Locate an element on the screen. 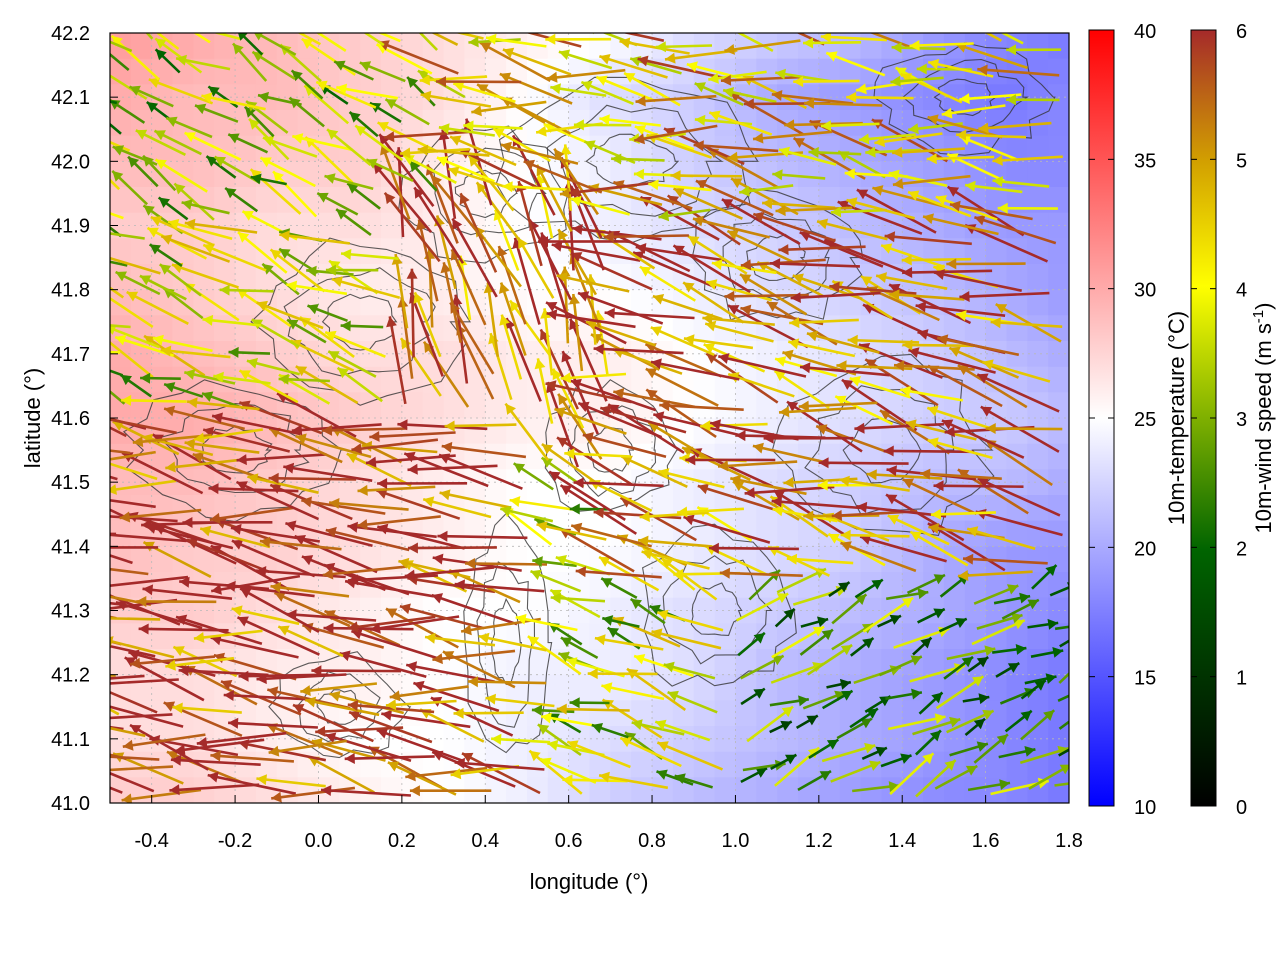 This screenshot has height=960, width=1280. wind-label-superscript: -1 is located at coordinates (1258, 316).